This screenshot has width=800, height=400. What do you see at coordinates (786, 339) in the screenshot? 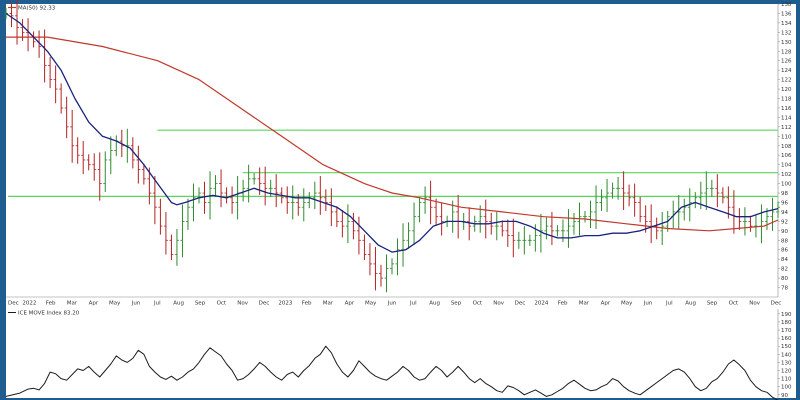
I see `indicator-y-tick-label: 160` at bounding box center [786, 339].